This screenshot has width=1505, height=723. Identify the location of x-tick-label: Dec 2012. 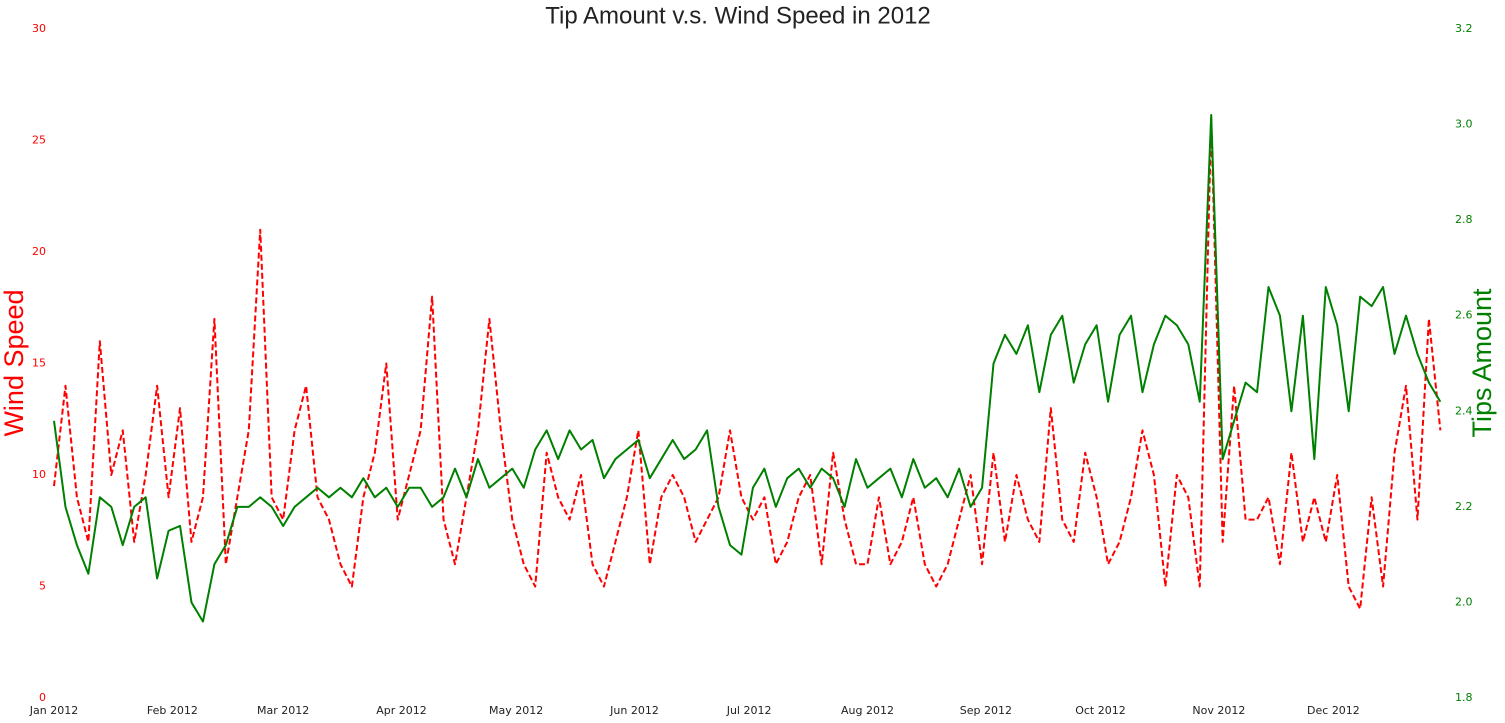
(1333, 710).